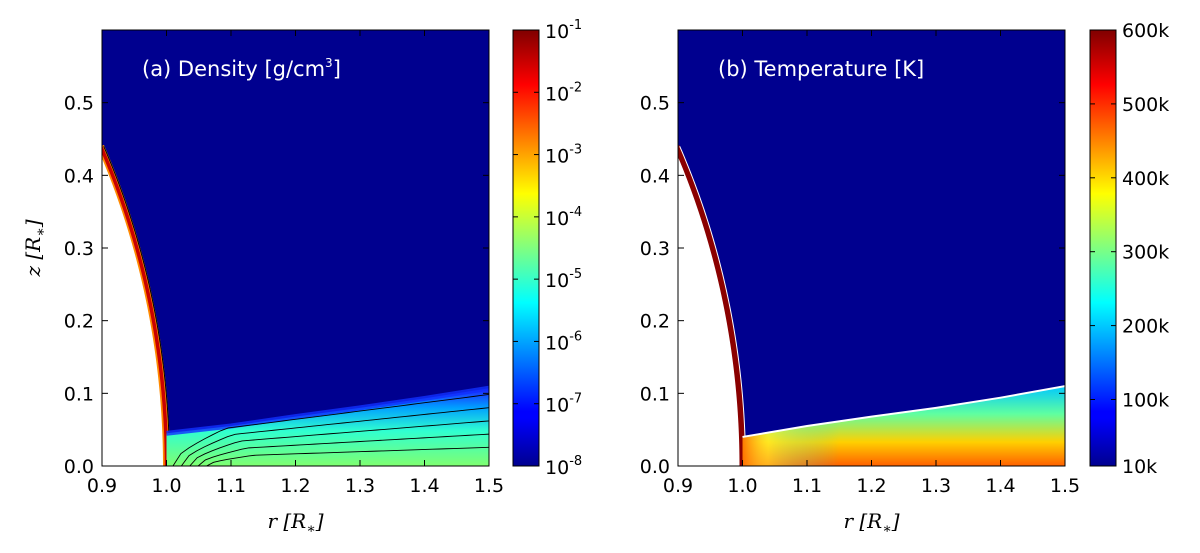 This screenshot has width=1200, height=553. I want to click on colorbar-tick-label: 10⁻⁴, so click(563, 217).